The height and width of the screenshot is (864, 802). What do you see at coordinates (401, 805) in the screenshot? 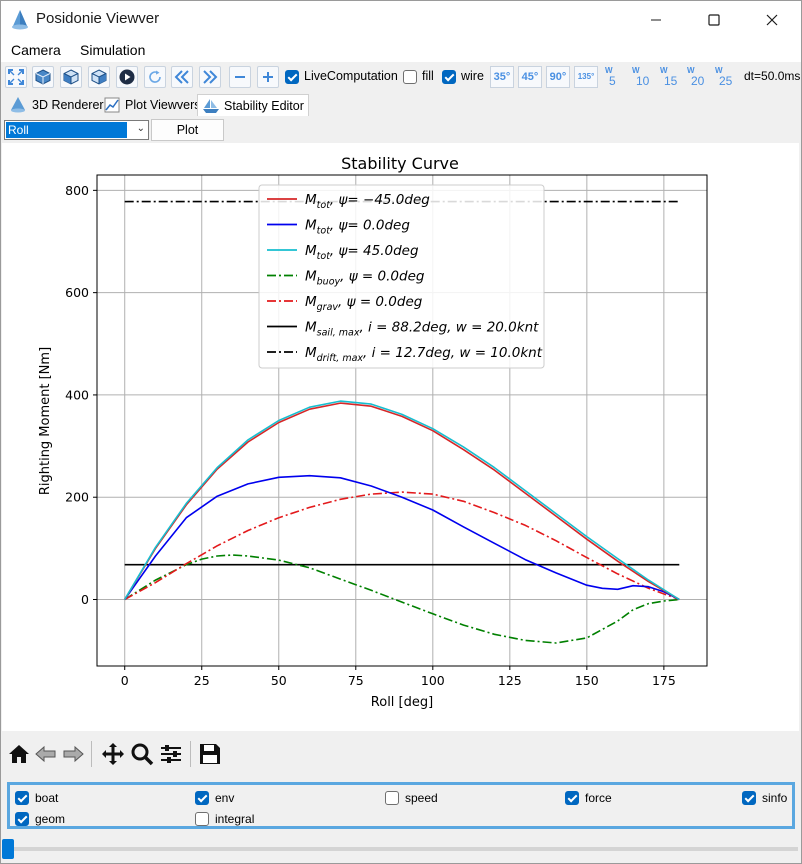
I see `display-flags-panel: boat env speed force sinfo geom integral` at bounding box center [401, 805].